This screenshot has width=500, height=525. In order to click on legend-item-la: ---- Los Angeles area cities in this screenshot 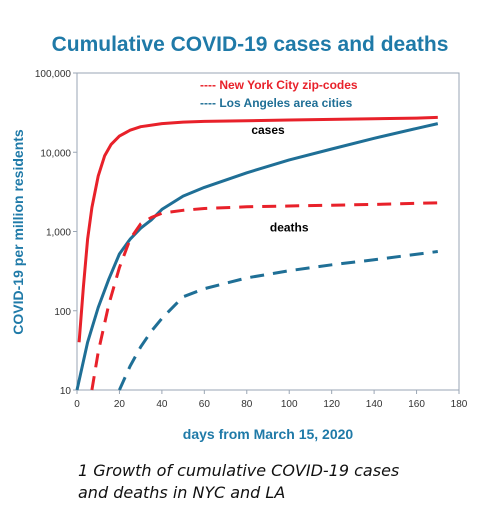, I will do `click(276, 103)`.